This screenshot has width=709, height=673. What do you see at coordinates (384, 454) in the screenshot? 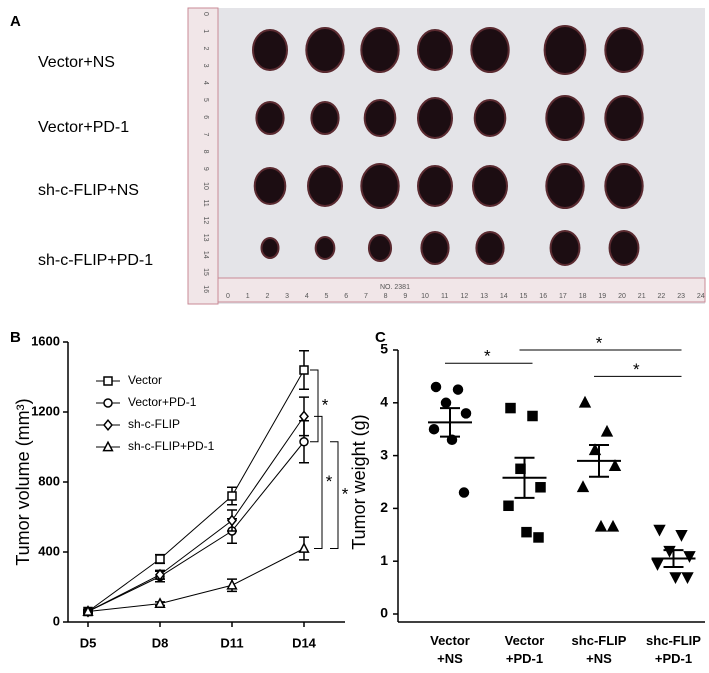
I see `y-tick-label: 3` at bounding box center [384, 454].